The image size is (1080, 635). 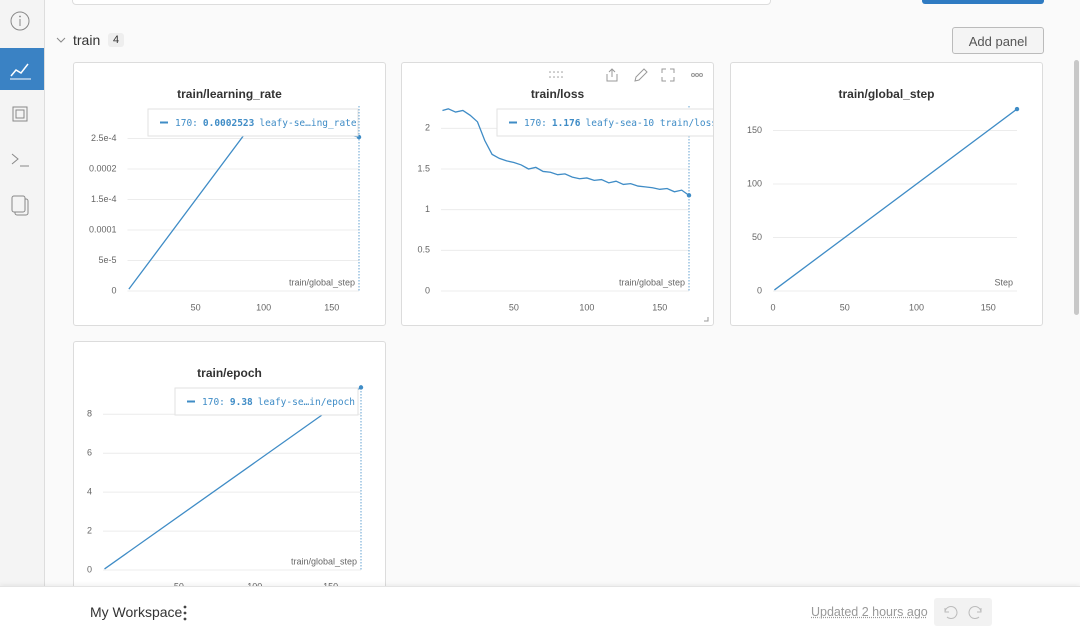 I want to click on share-icon, so click(x=612, y=75).